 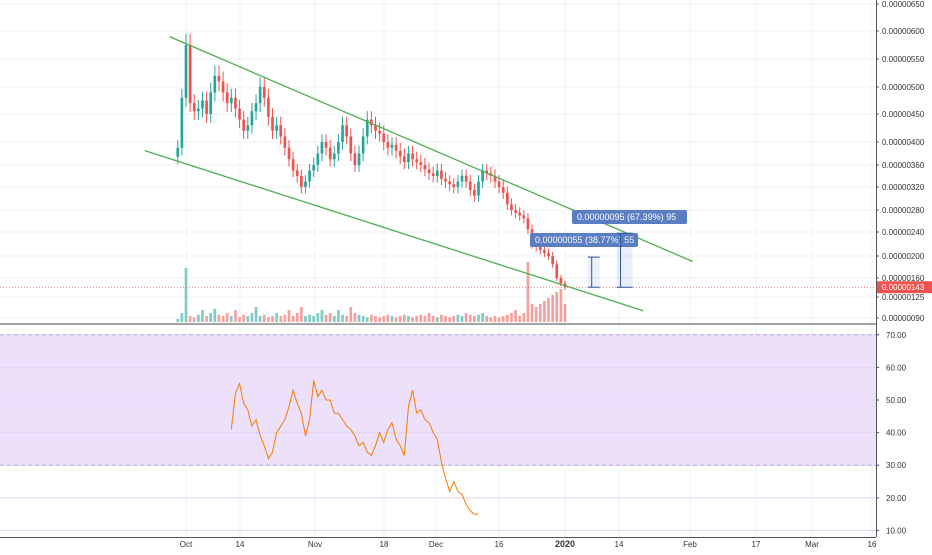 What do you see at coordinates (903, 210) in the screenshot?
I see `price-tick-label: 0.00000280` at bounding box center [903, 210].